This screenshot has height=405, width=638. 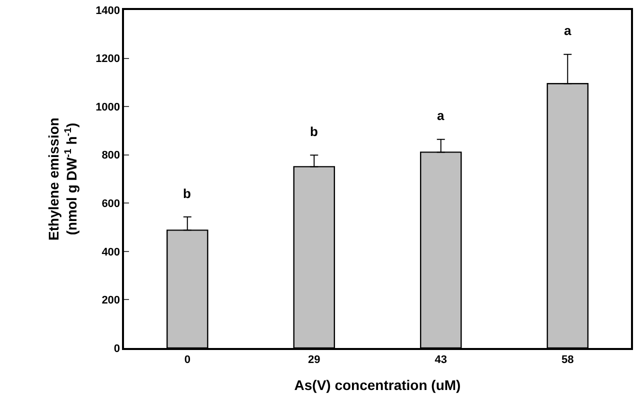 I want to click on x-tick-label: 43, so click(x=441, y=360).